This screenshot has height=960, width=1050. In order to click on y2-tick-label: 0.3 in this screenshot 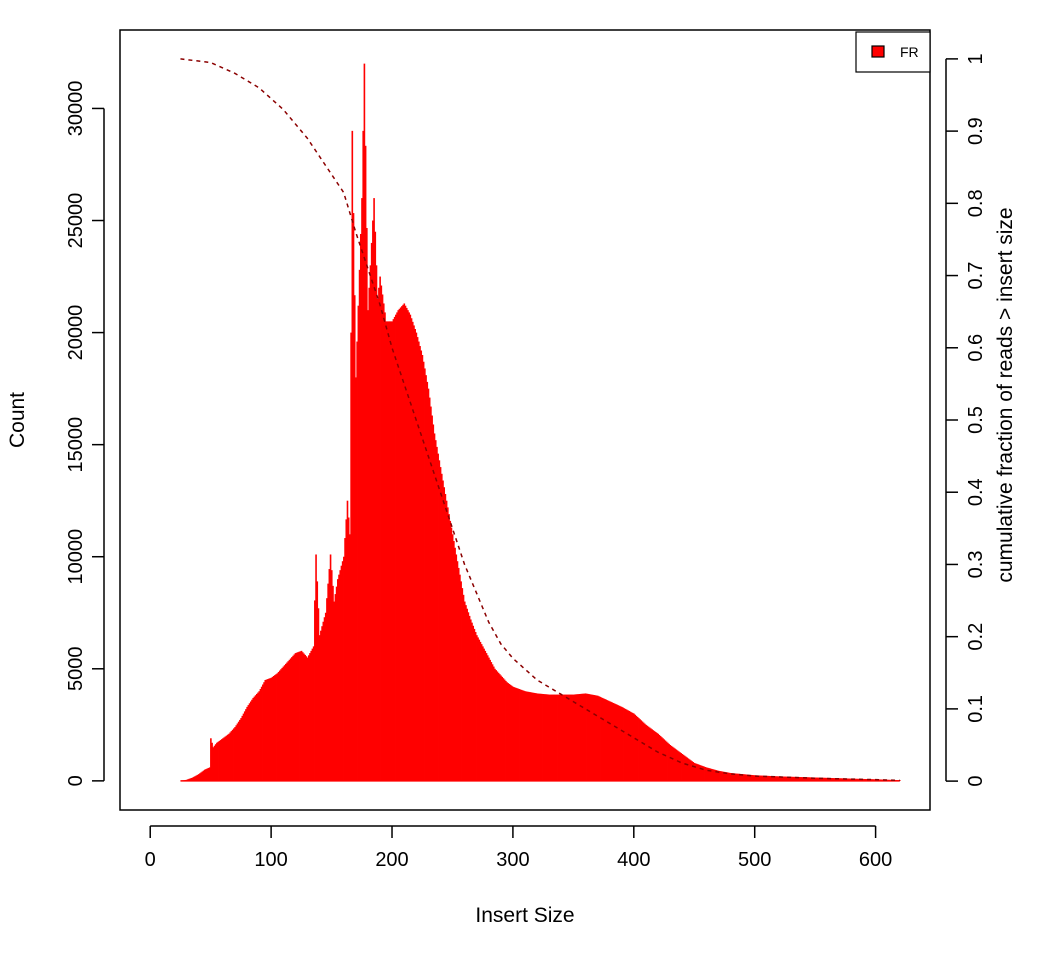, I will do `click(976, 565)`.